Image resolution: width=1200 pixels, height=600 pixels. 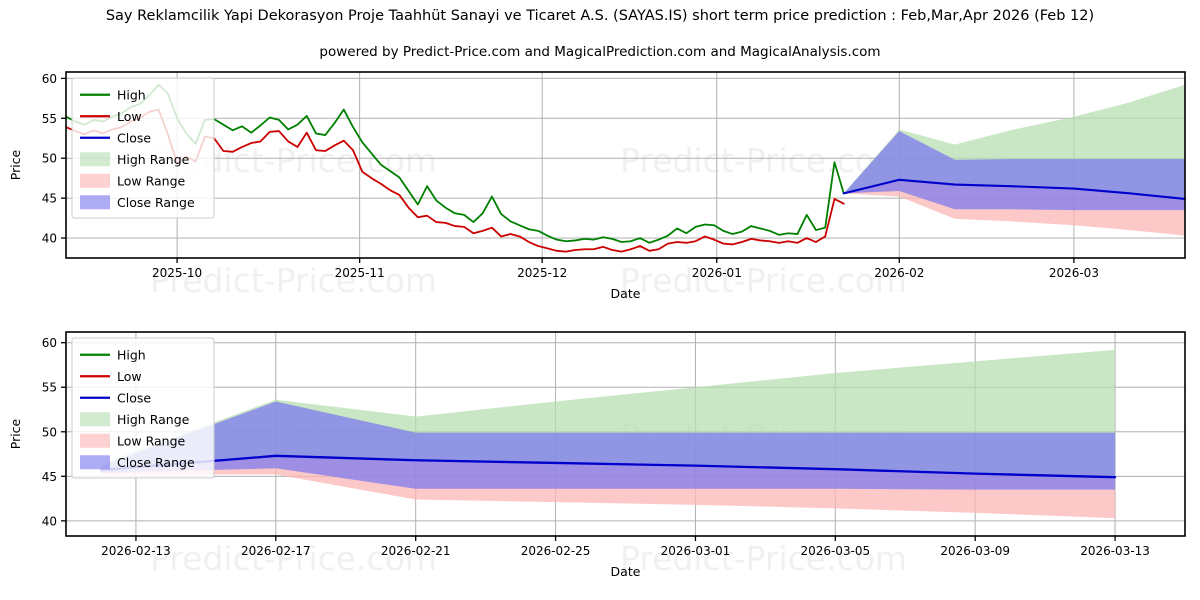 I want to click on xtick-label-0: 2025-10, so click(x=177, y=273).